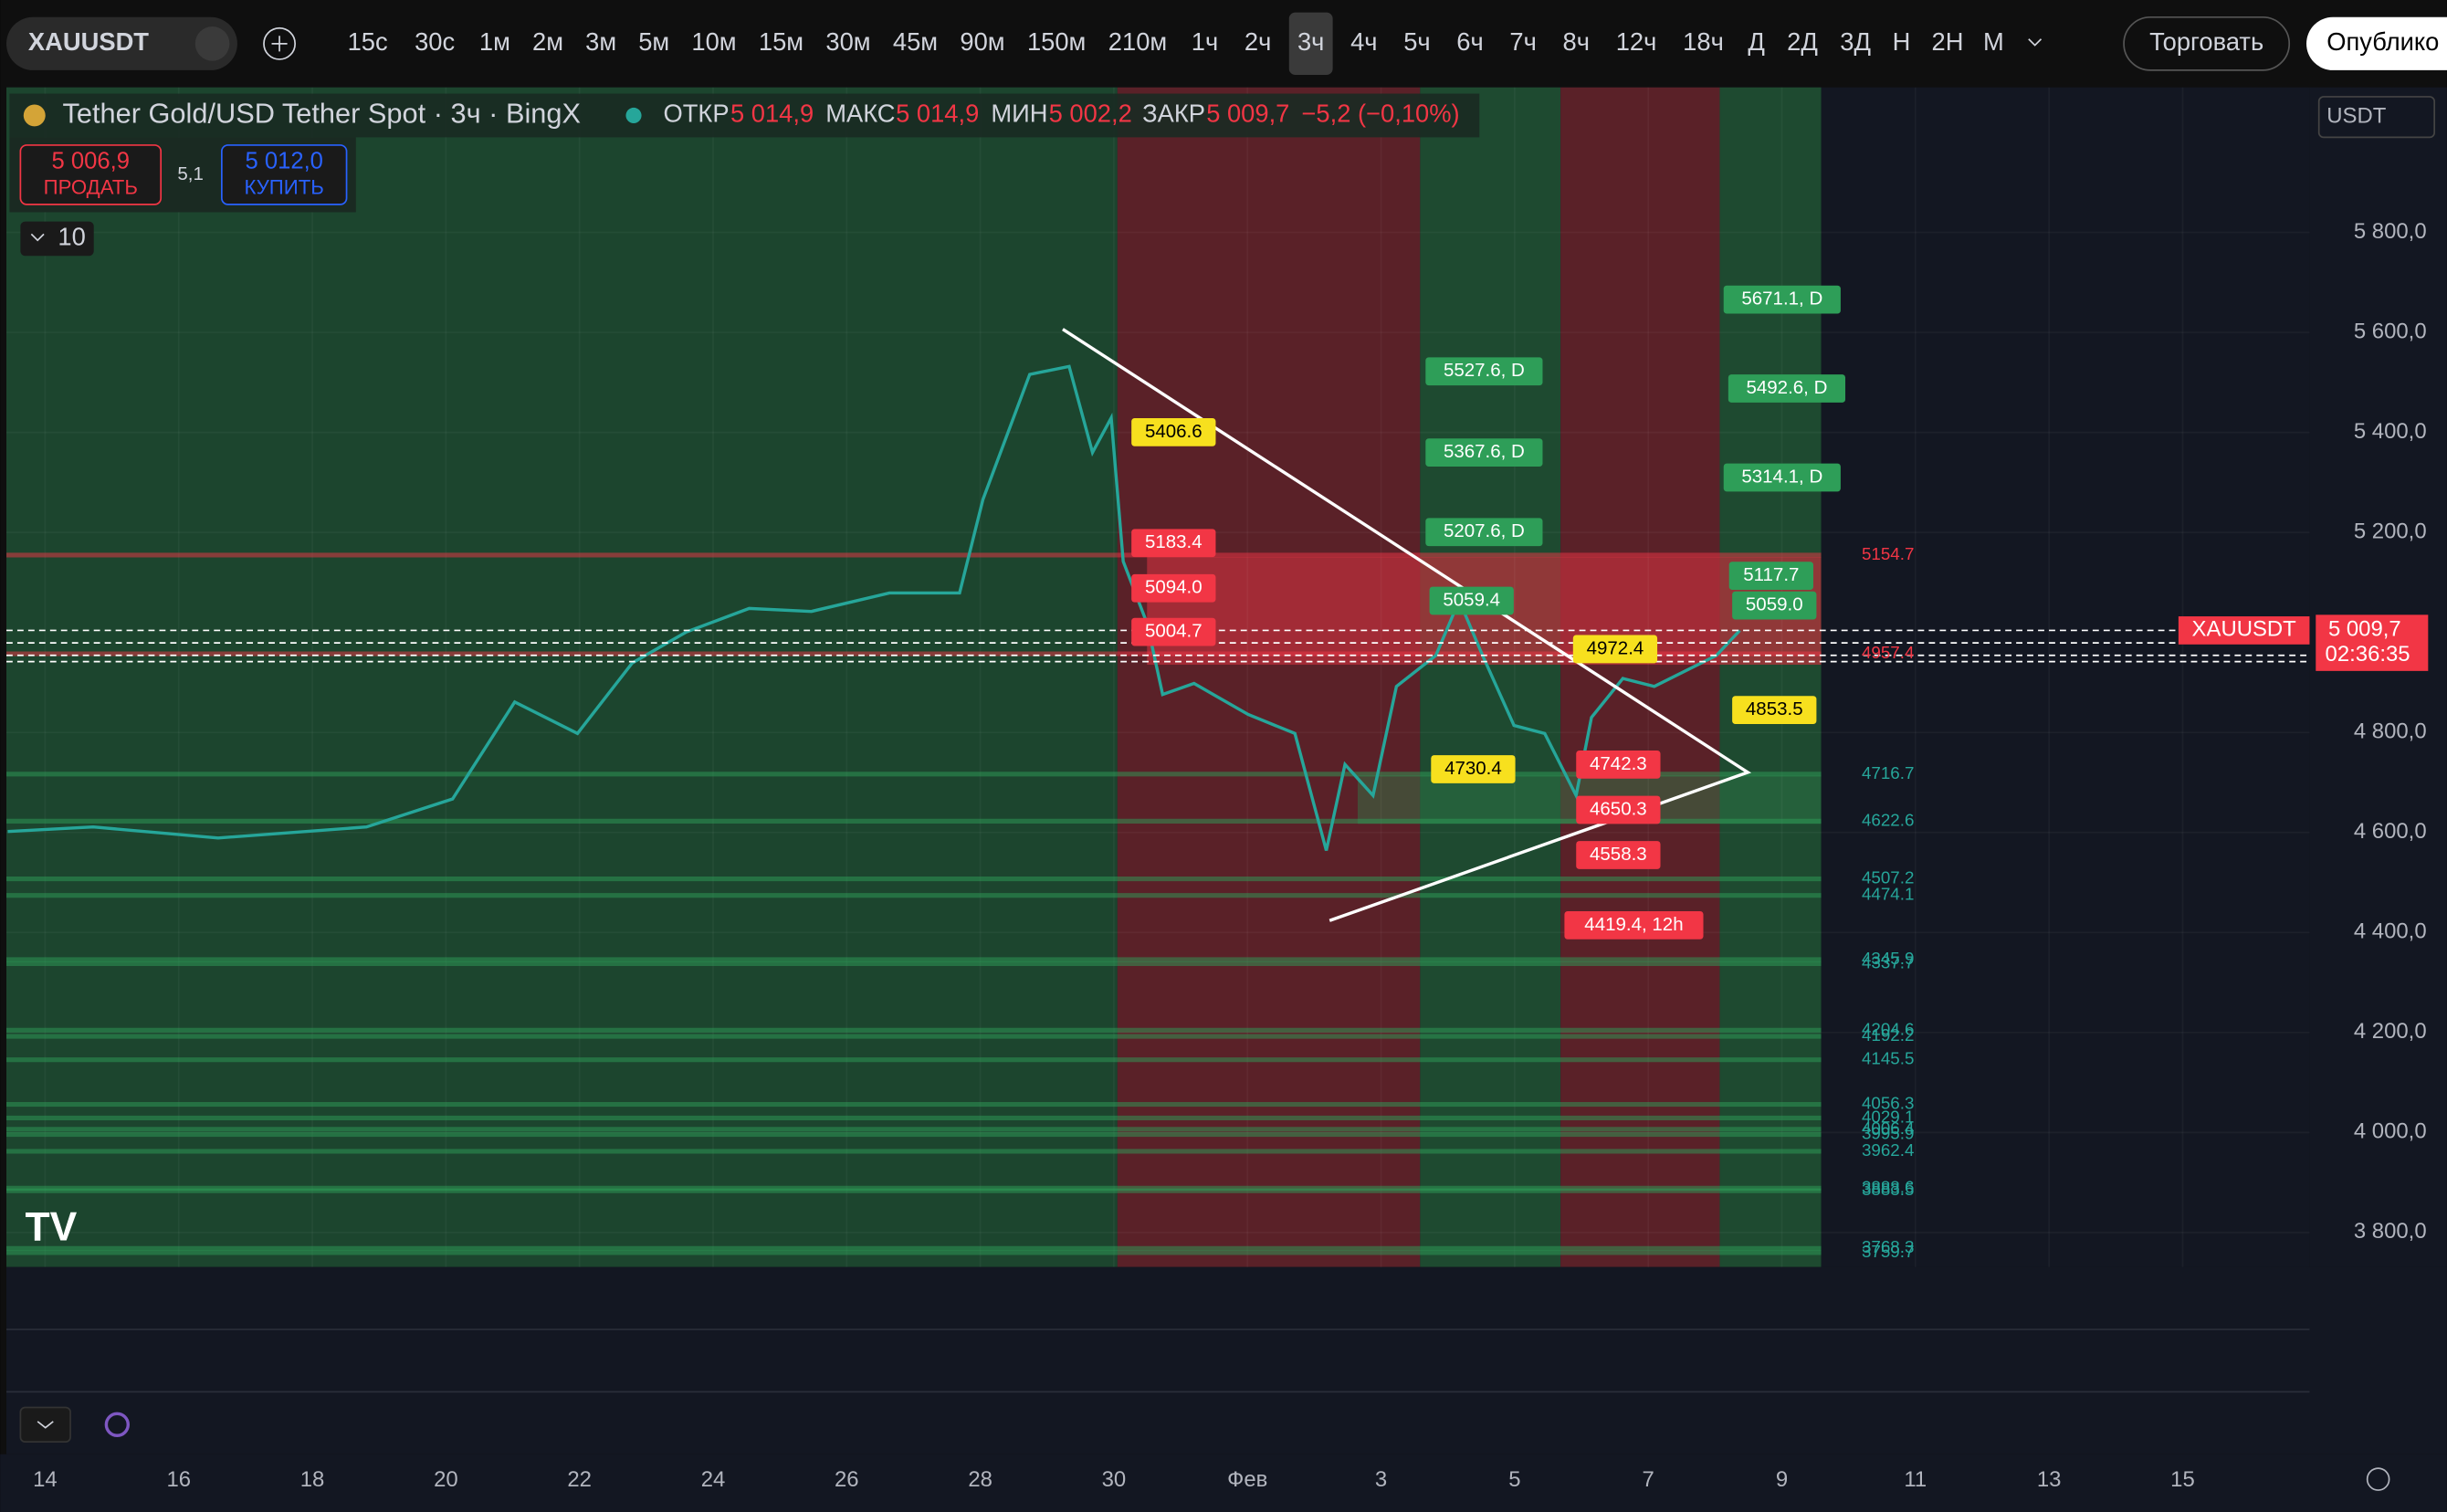  Describe the element at coordinates (2364, 629) in the screenshot. I see `last-price: 5 009,7` at that location.